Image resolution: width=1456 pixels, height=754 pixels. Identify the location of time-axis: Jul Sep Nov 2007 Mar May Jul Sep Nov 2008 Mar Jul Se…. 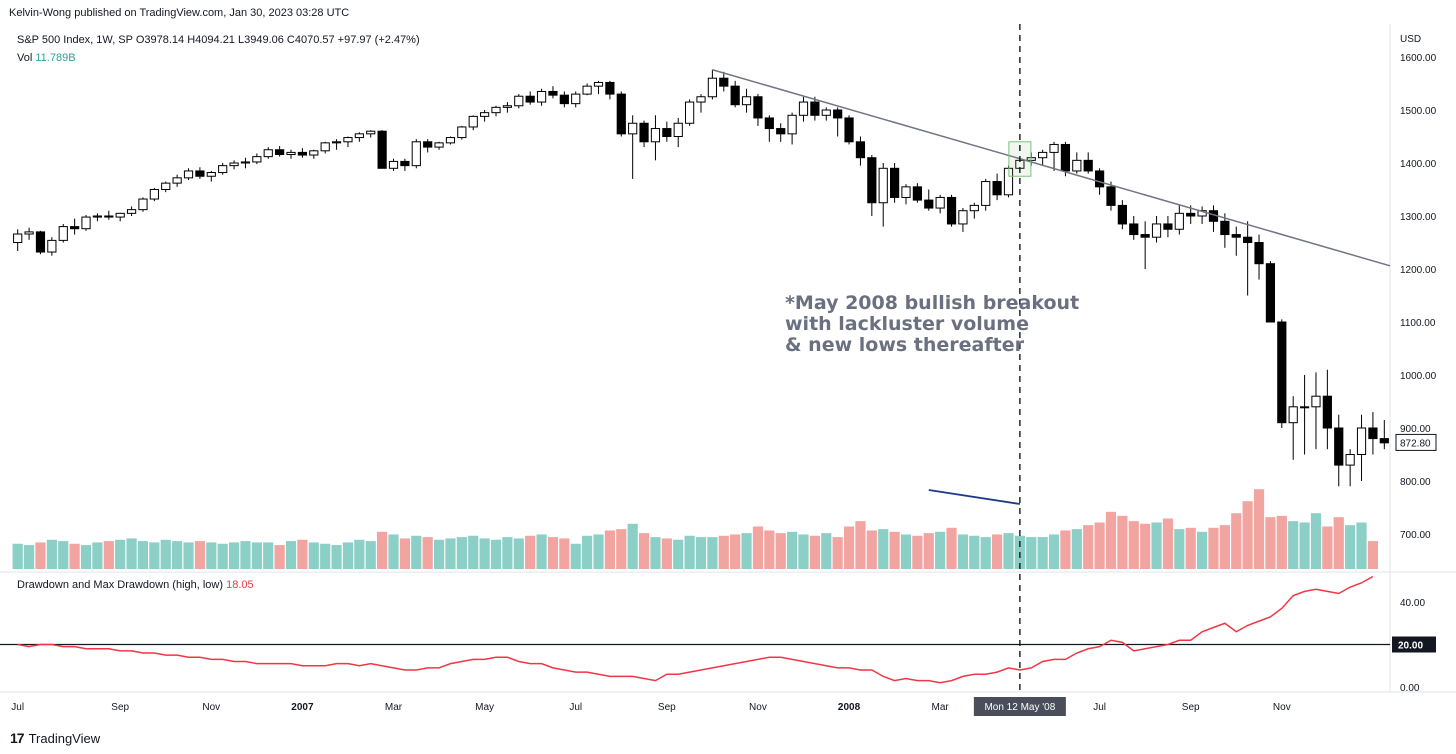
(651, 706).